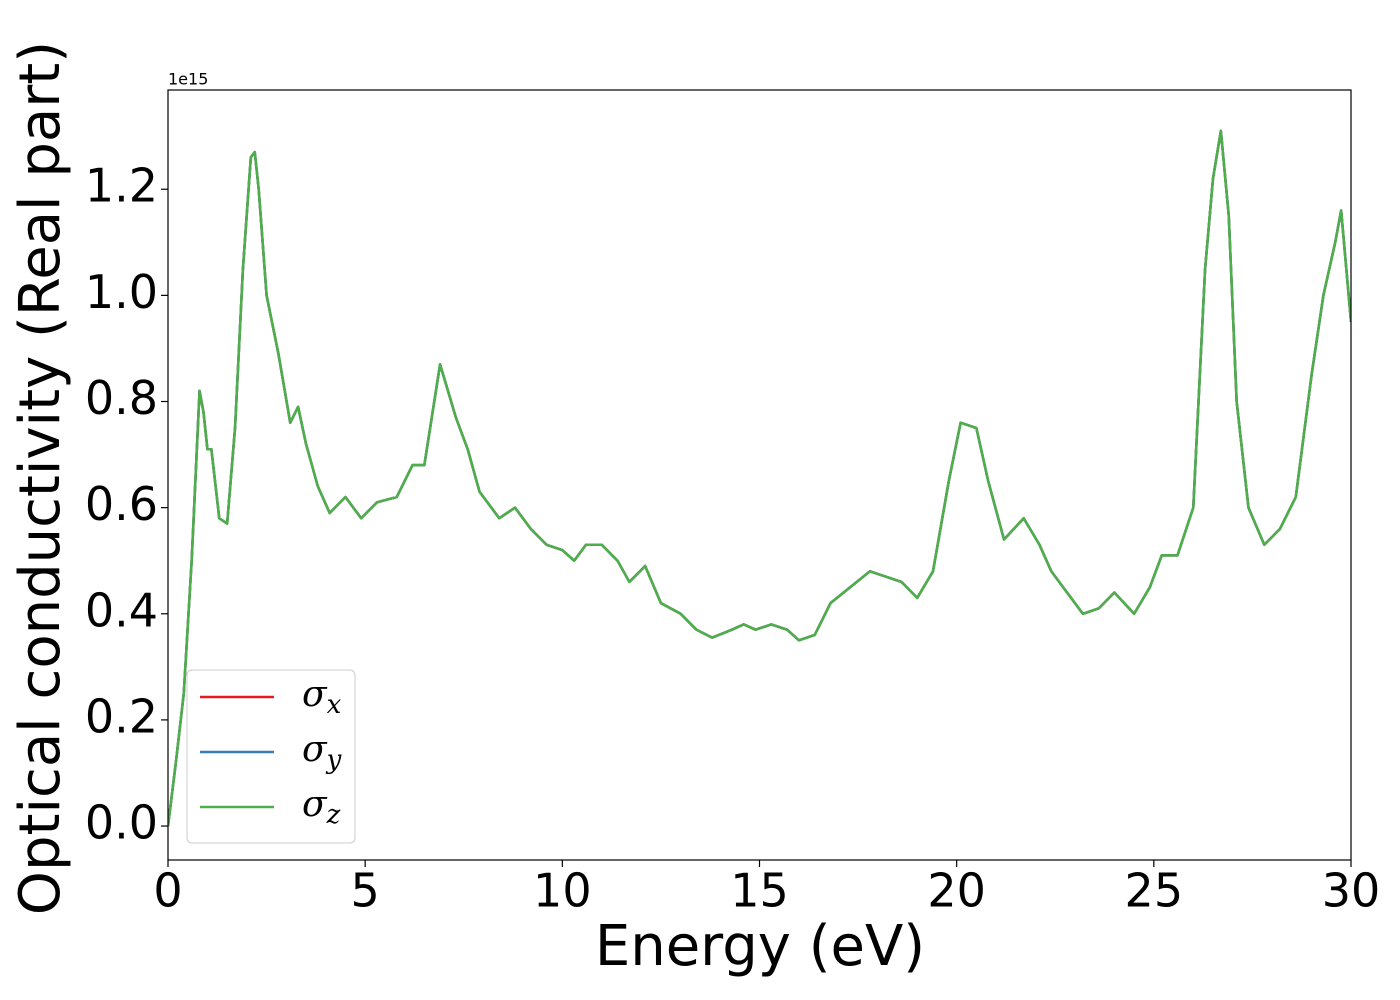 The width and height of the screenshot is (1400, 1000). Describe the element at coordinates (121, 504) in the screenshot. I see `y-tick-label: 0.6` at that location.